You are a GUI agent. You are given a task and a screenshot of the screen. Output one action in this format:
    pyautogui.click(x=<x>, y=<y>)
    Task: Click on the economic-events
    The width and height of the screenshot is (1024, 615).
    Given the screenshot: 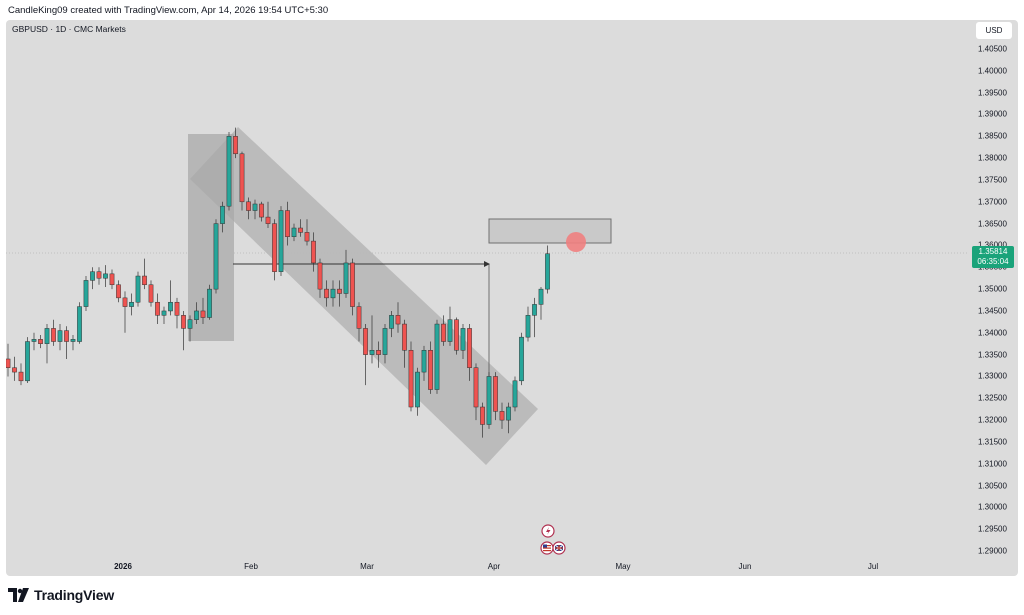 What is the action you would take?
    pyautogui.click(x=553, y=541)
    